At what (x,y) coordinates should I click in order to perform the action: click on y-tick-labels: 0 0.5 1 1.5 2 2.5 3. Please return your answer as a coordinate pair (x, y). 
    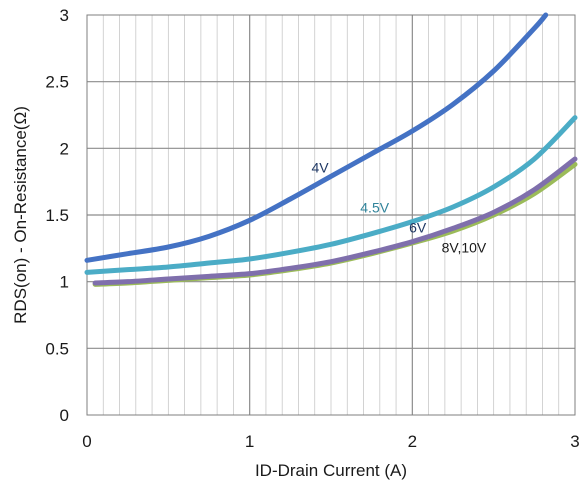
    Looking at the image, I should click on (57, 215).